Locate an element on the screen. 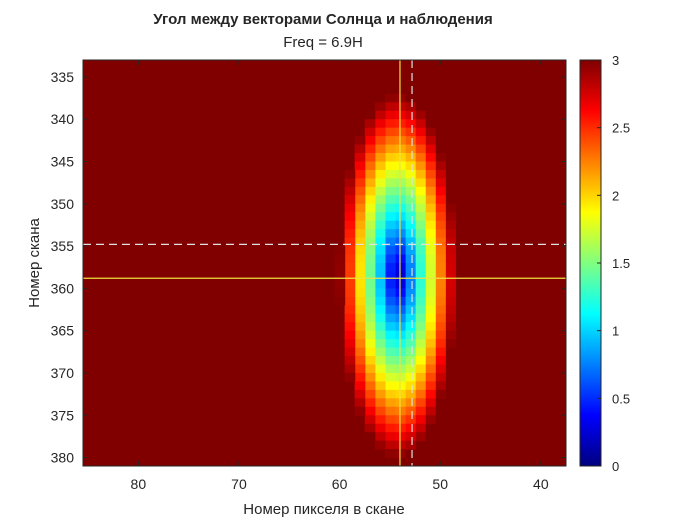 Image resolution: width=700 pixels, height=525 pixels. y-tick-label: 340 is located at coordinates (63, 119).